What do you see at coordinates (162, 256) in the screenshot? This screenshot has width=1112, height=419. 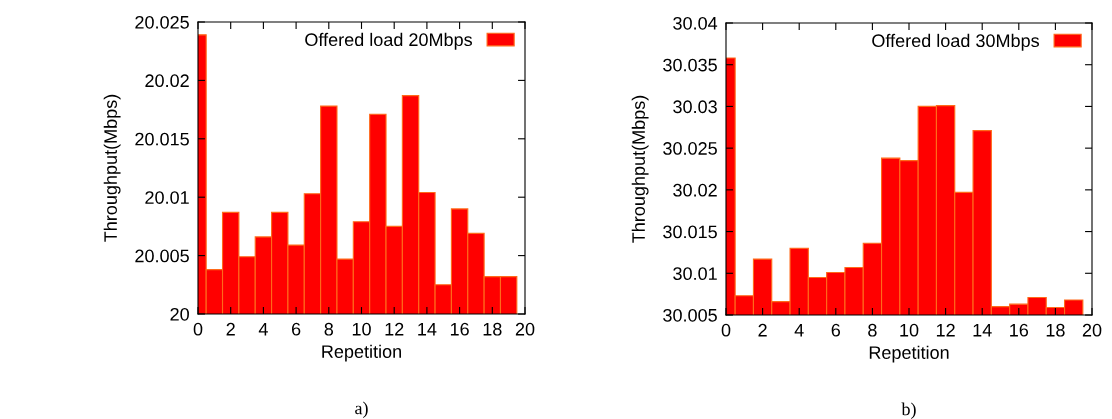 I see `y-tick-label: 20.005` at bounding box center [162, 256].